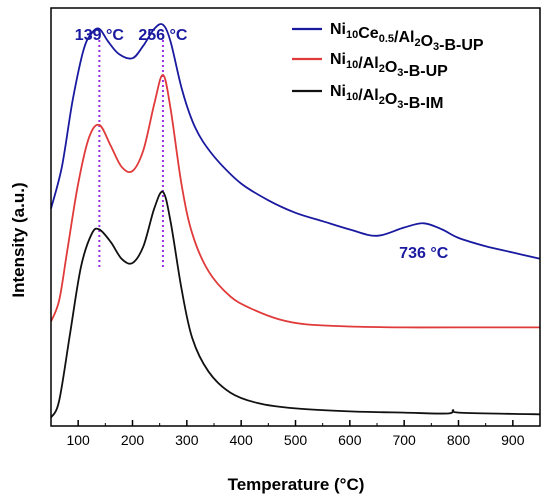  I want to click on x-tick-label: 700, so click(404, 440).